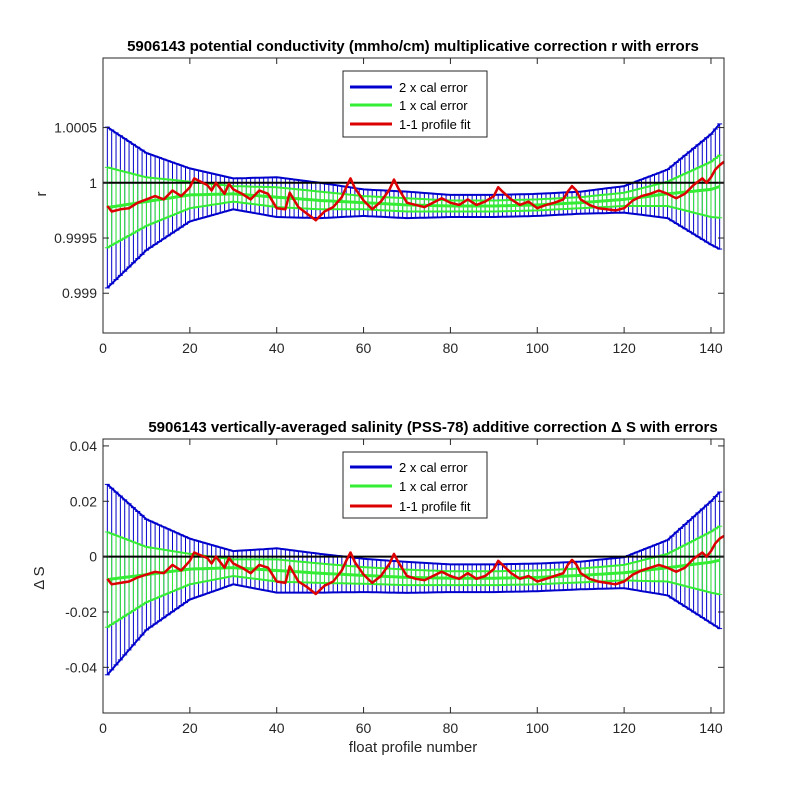  What do you see at coordinates (75, 128) in the screenshot?
I see `y-tick-label: 1.0005` at bounding box center [75, 128].